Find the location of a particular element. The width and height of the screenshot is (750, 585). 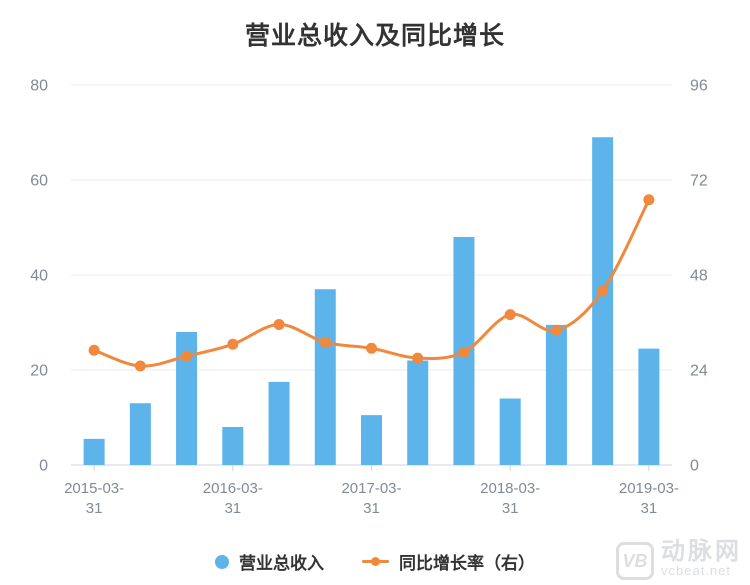

left-axis-tick-label: 0 is located at coordinates (43, 466).